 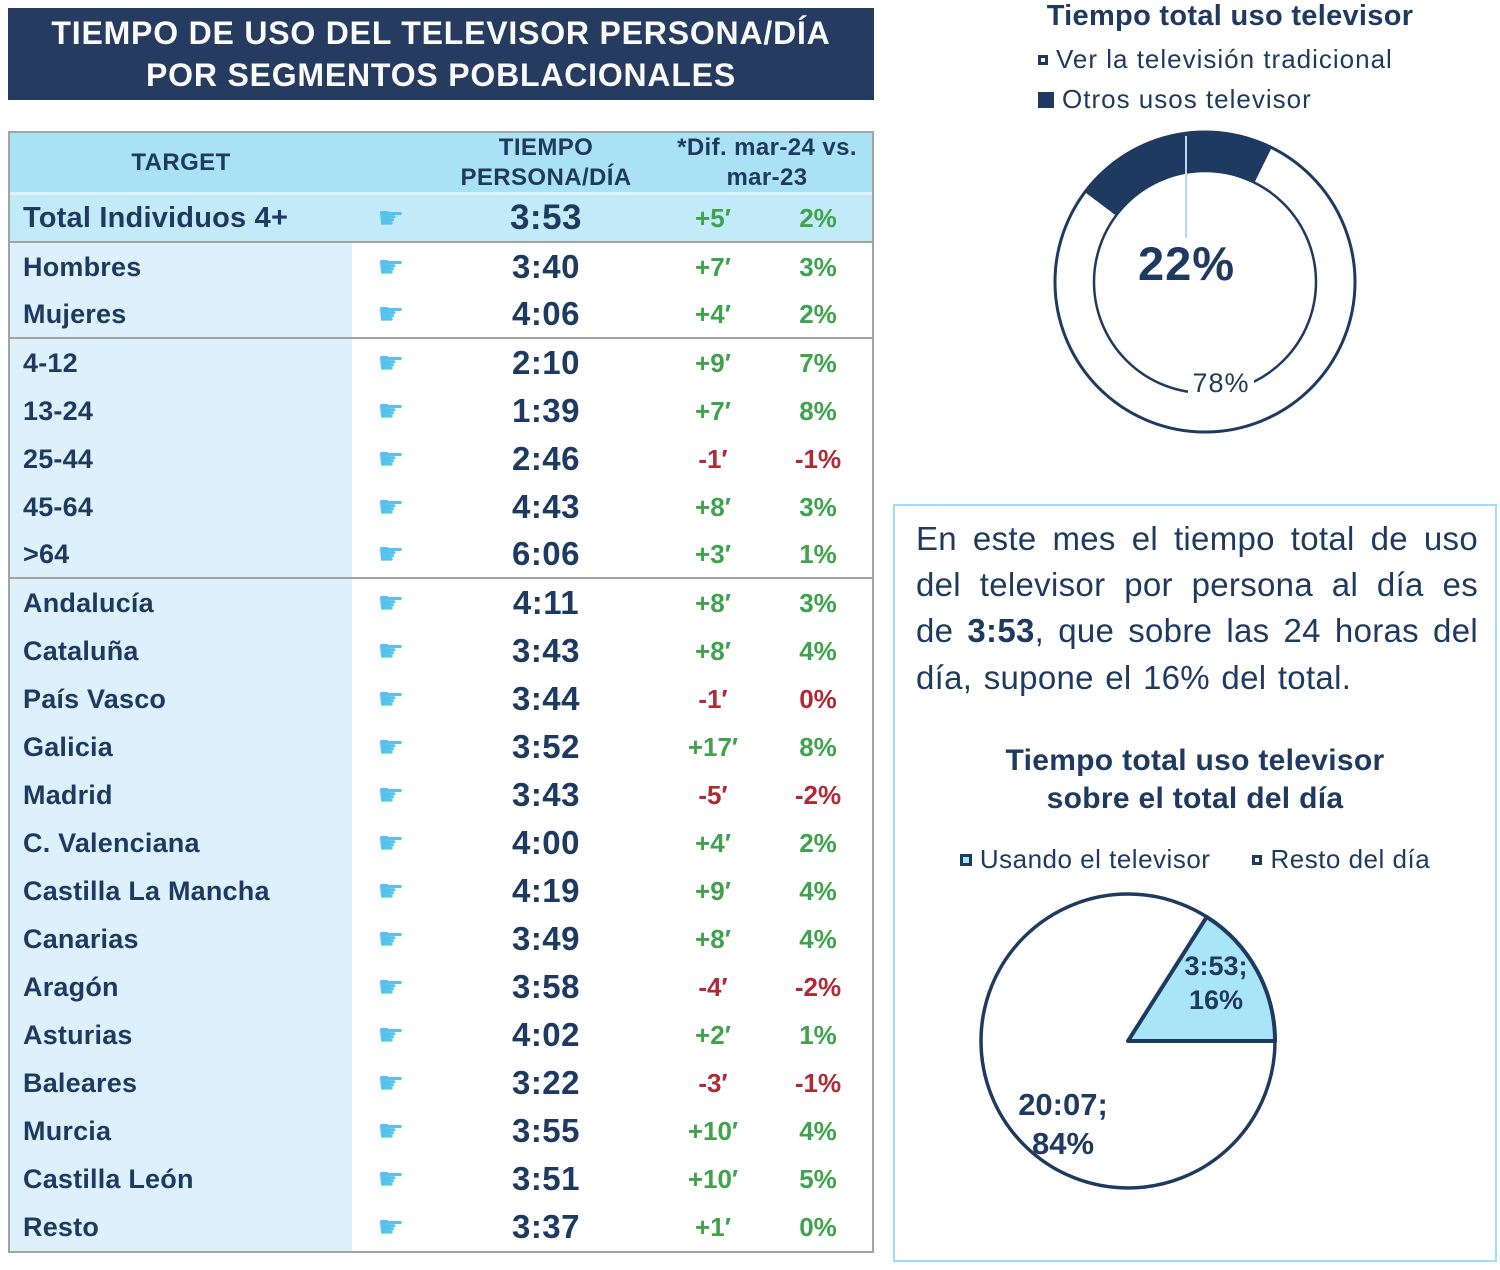 I want to click on donut-main-percent: 22%, so click(x=1186, y=263).